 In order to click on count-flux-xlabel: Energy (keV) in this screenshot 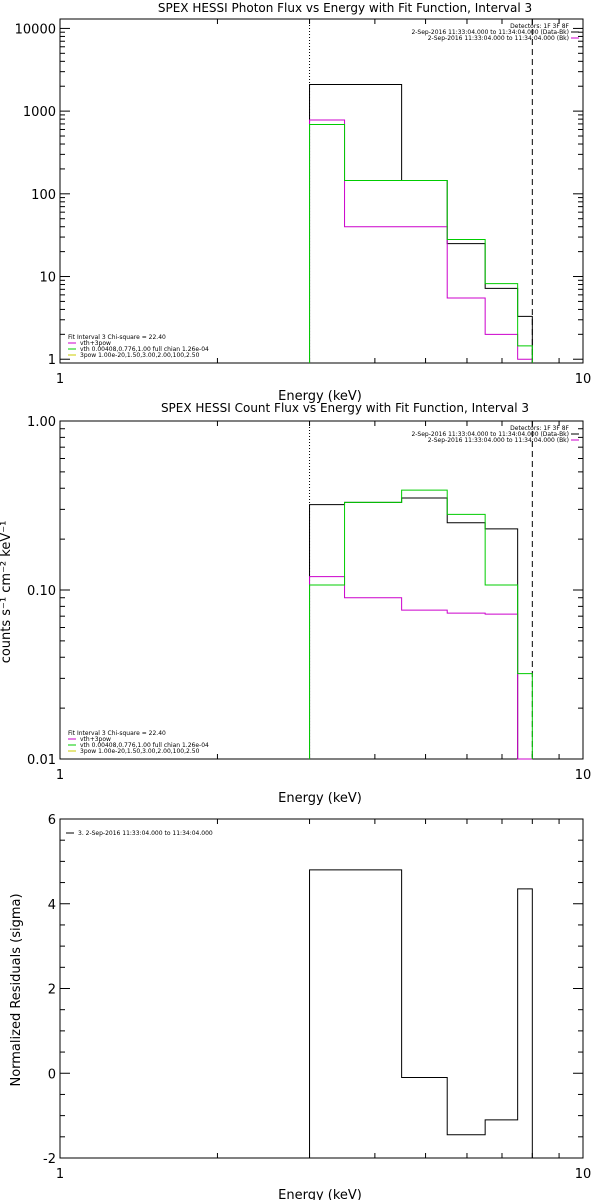, I will do `click(320, 798)`.